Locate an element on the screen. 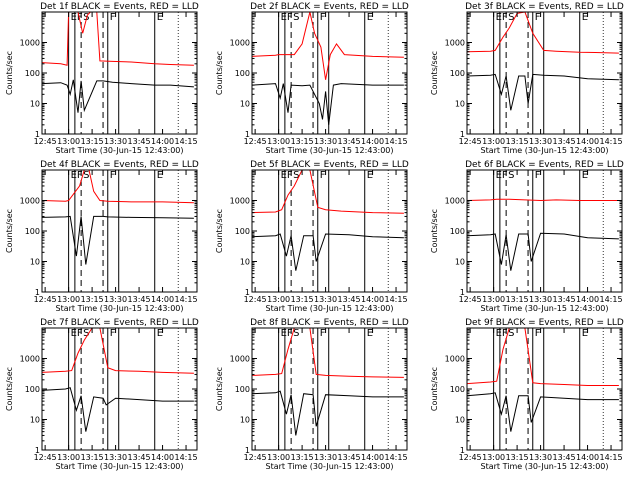 This screenshot has height=480, width=640. y-tick-label: 1 is located at coordinates (247, 134).